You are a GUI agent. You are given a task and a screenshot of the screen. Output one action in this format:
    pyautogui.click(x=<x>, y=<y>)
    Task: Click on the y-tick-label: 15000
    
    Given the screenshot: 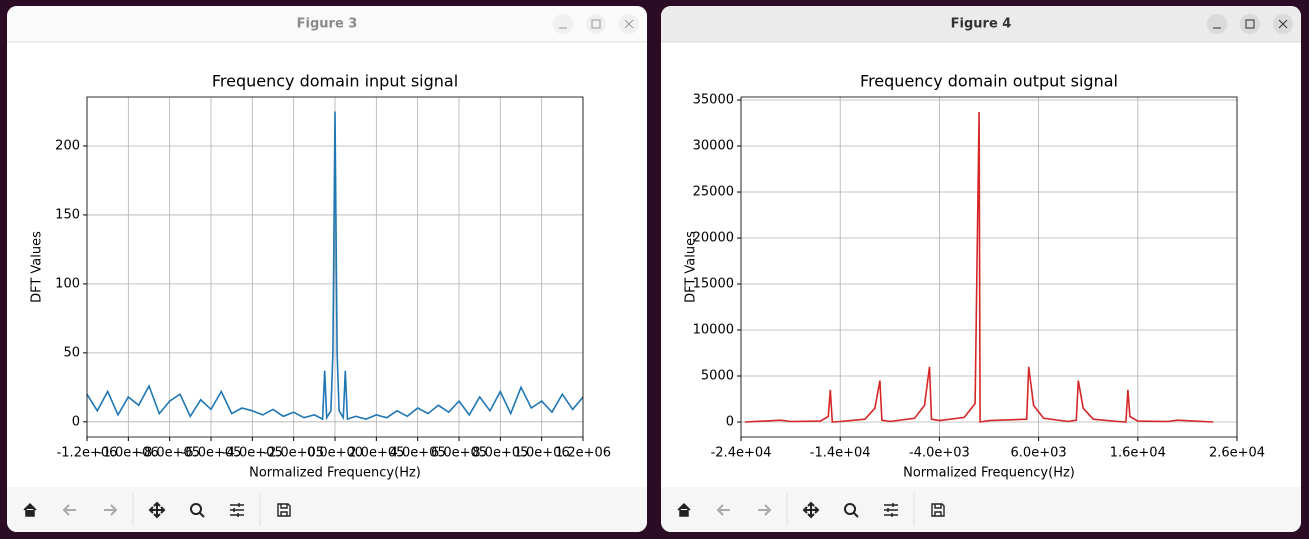 What is the action you would take?
    pyautogui.click(x=713, y=284)
    